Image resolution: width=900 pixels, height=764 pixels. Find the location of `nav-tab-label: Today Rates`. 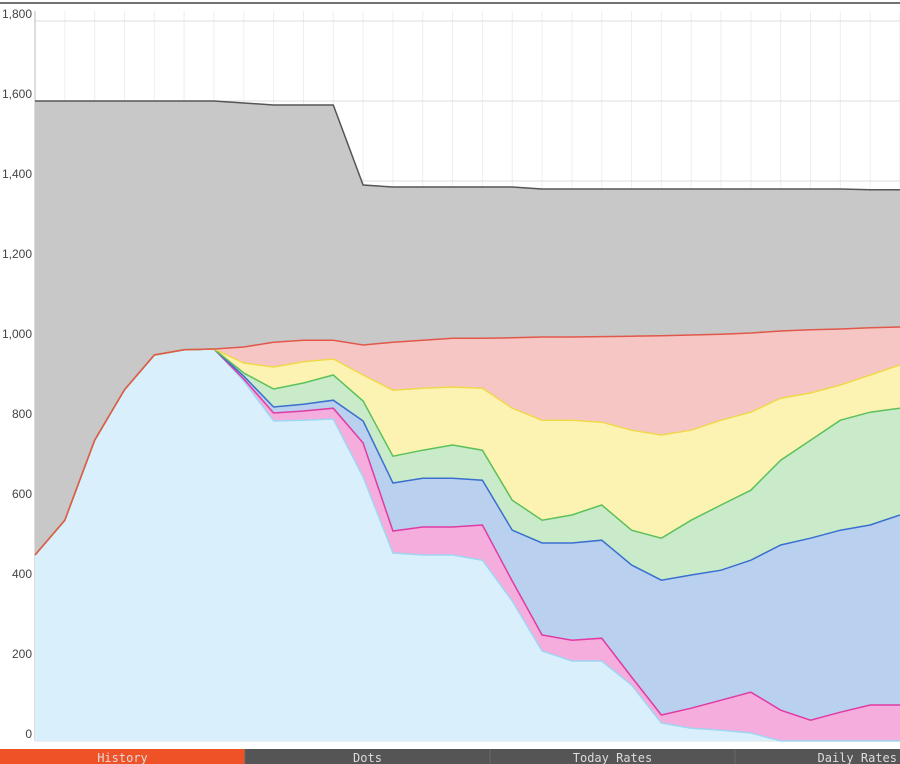

nav-tab-label: Today Rates is located at coordinates (612, 757).